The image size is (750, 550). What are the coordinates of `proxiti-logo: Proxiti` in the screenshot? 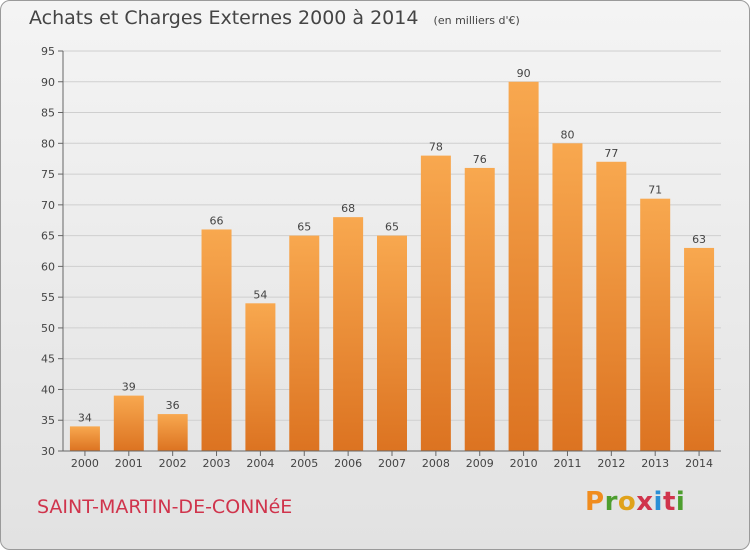 It's located at (635, 502).